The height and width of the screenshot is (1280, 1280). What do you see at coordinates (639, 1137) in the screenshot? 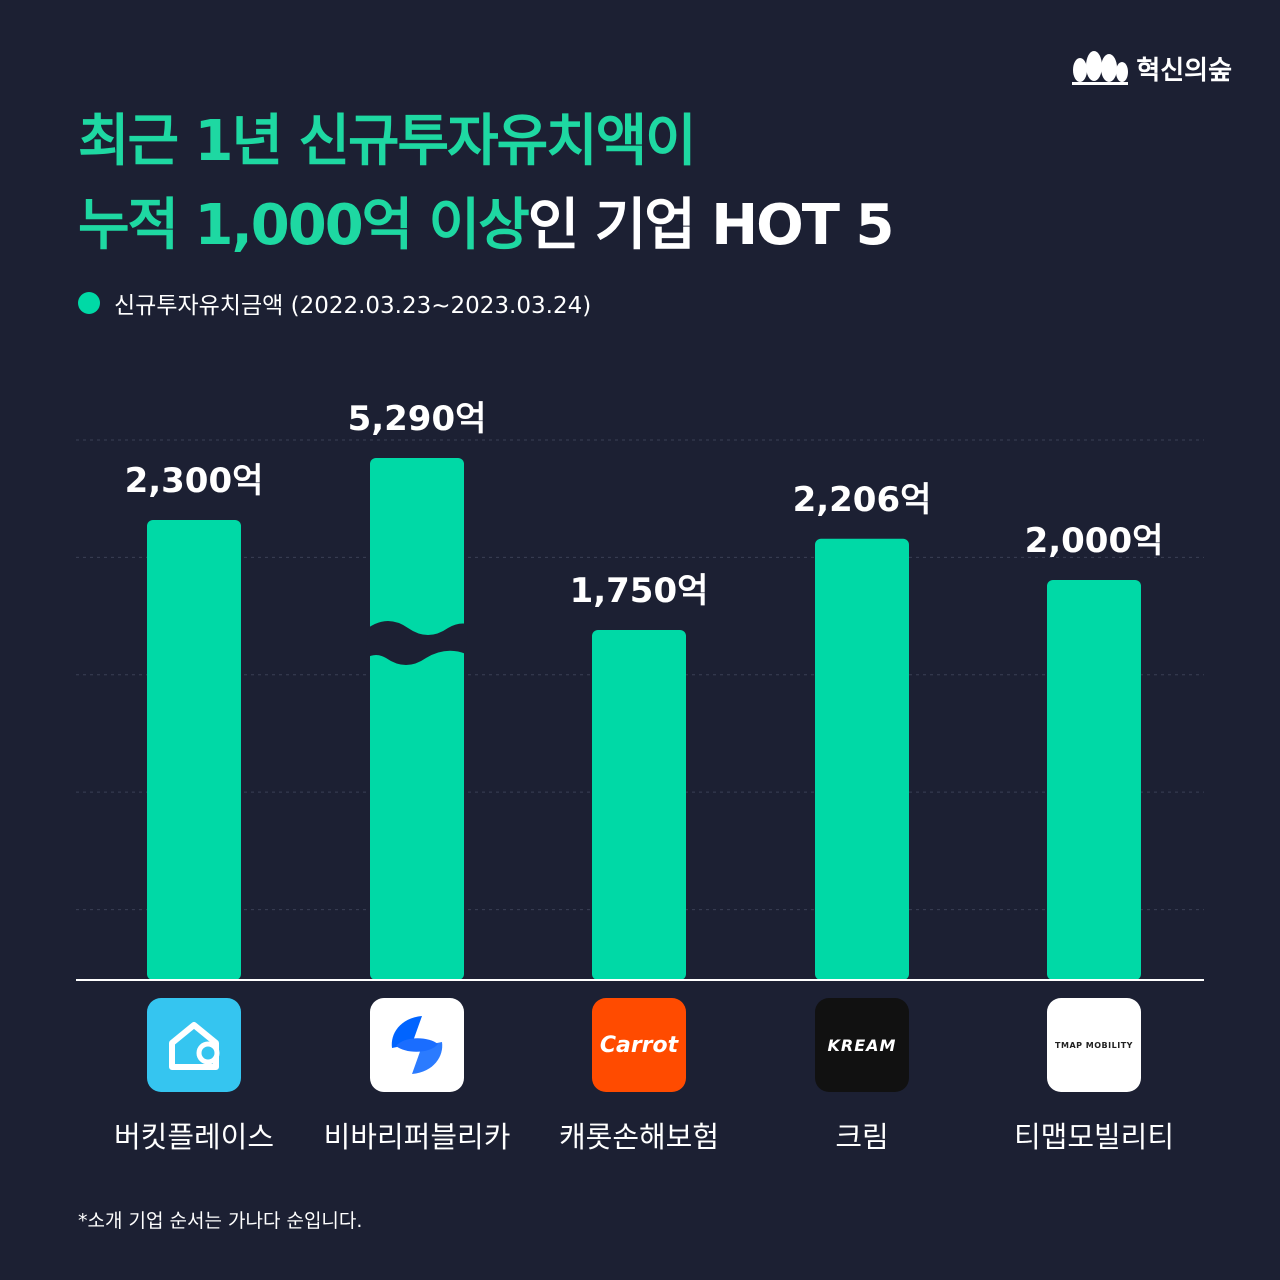
I see `category-label: 캐롯손해보험` at bounding box center [639, 1137].